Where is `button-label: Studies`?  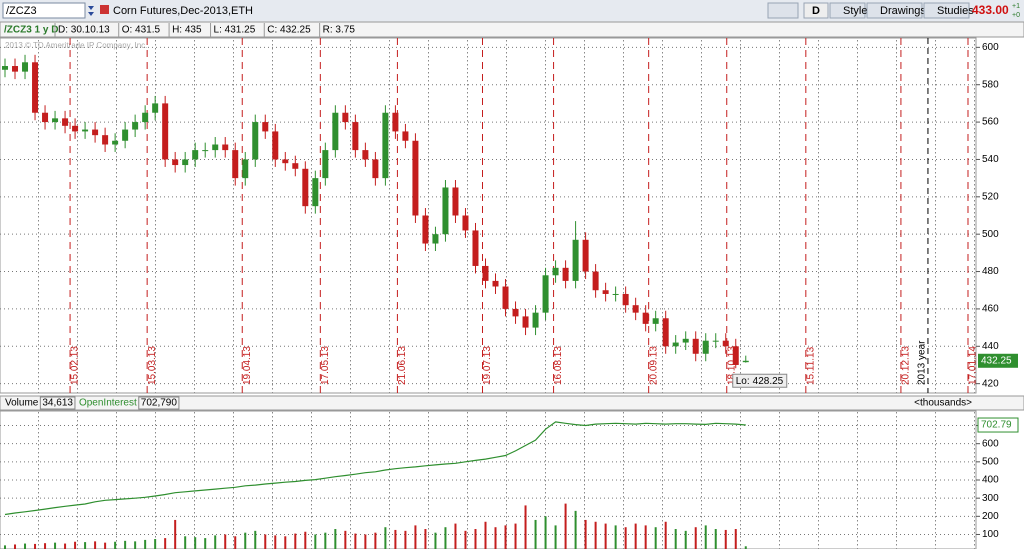
button-label: Studies is located at coordinates (955, 11).